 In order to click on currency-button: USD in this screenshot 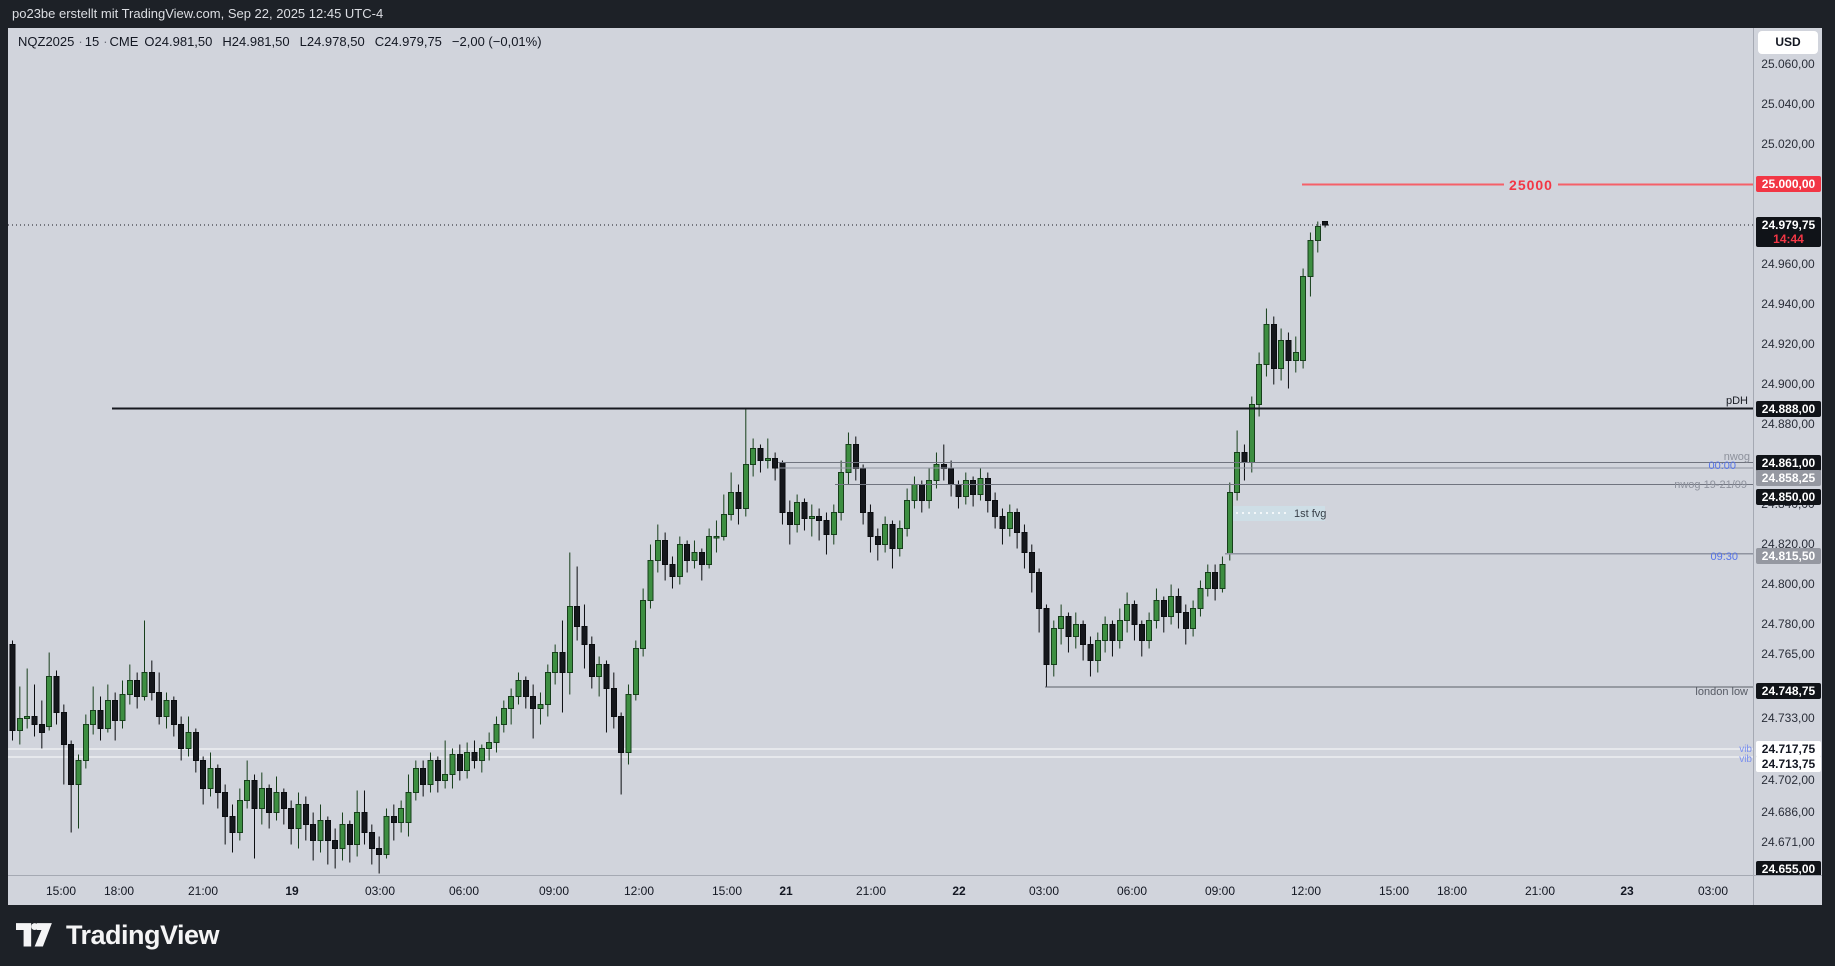, I will do `click(1788, 42)`.